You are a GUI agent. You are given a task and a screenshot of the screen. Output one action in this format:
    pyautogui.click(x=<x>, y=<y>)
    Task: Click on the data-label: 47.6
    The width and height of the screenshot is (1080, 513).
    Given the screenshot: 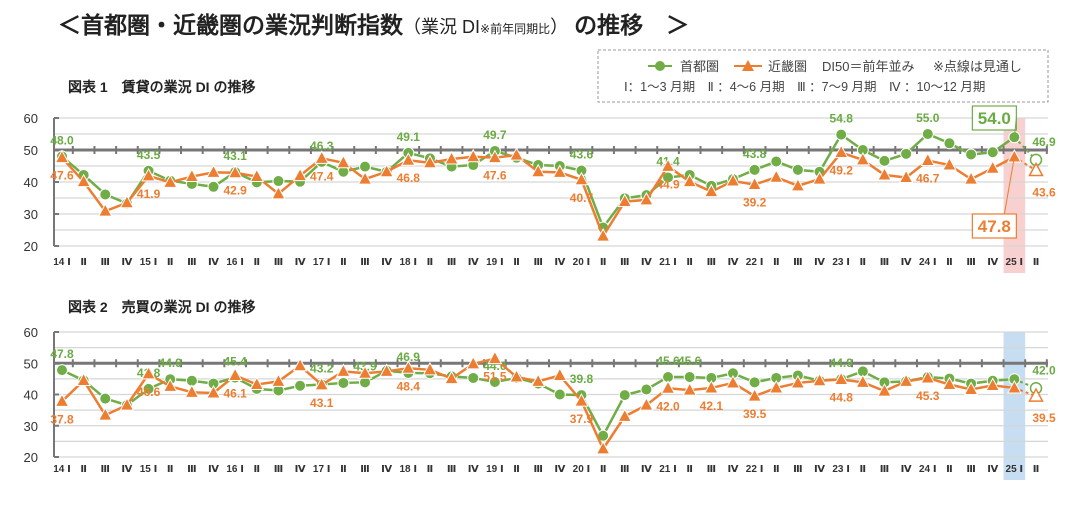 What is the action you would take?
    pyautogui.click(x=62, y=176)
    